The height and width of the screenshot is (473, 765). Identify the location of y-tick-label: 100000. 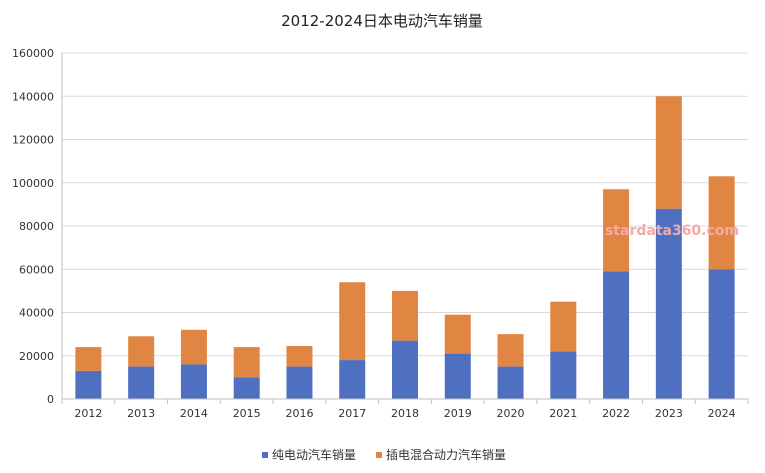
(33, 183).